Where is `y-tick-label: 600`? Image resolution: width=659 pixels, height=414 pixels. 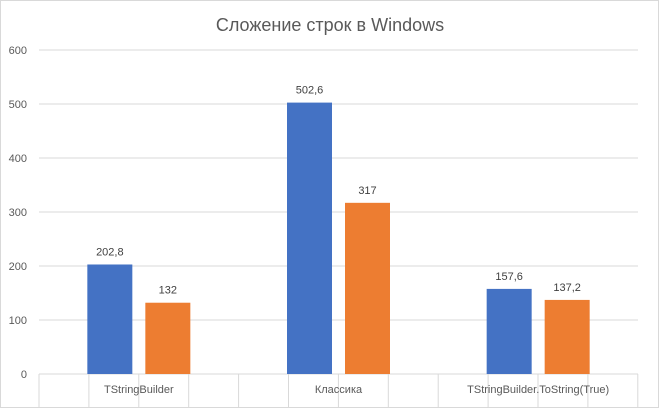
y-tick-label: 600 is located at coordinates (18, 51).